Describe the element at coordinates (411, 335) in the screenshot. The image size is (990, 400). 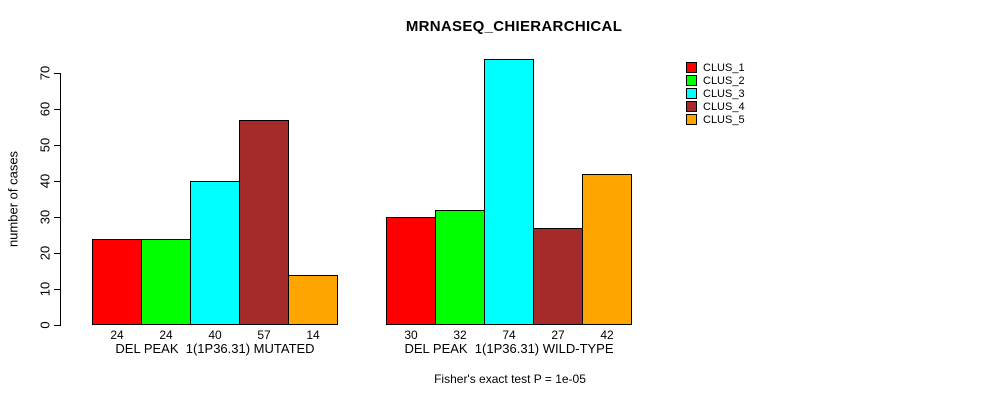
I see `bar-value-label: 30` at that location.